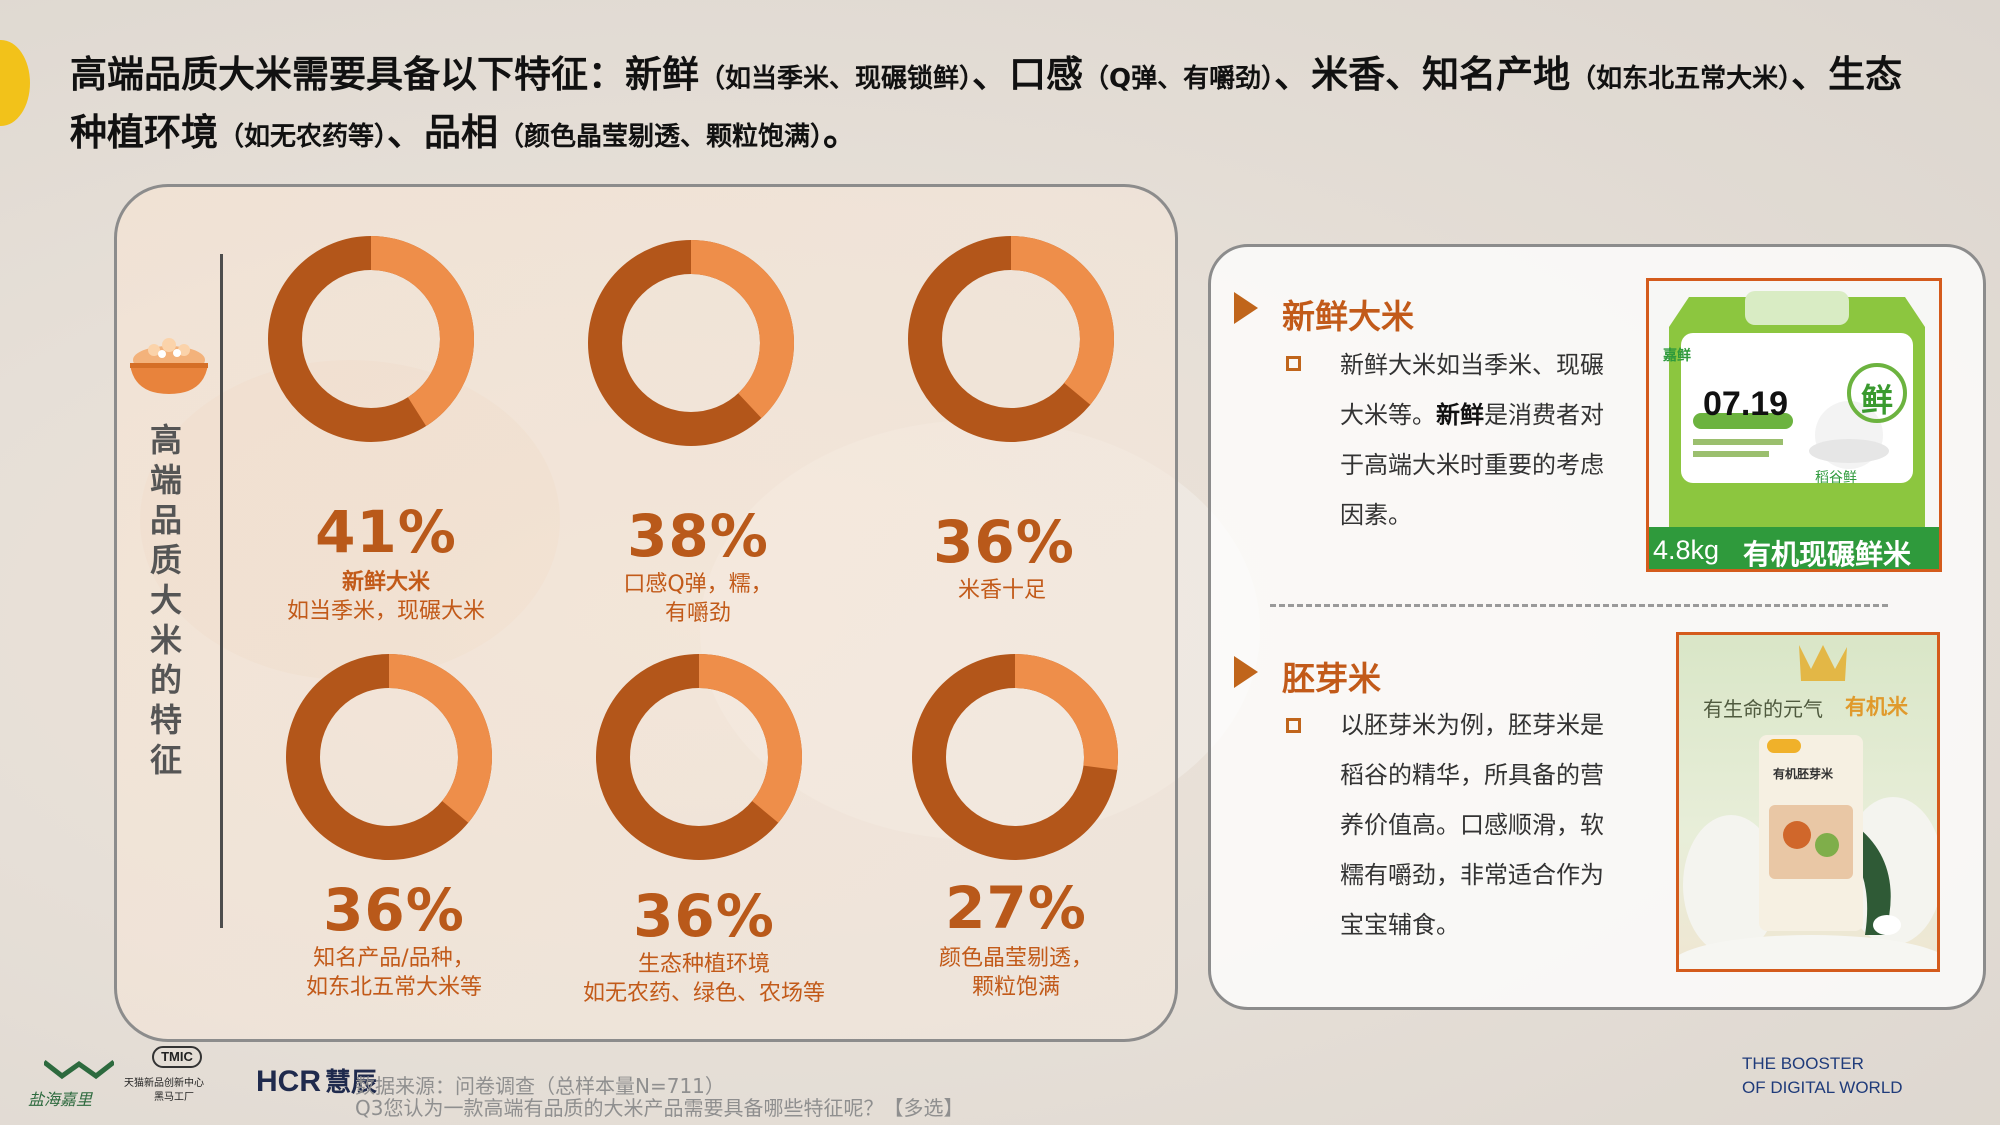 The height and width of the screenshot is (1125, 2000). What do you see at coordinates (1472, 440) in the screenshot?
I see `section-body-fresh: 新鲜大米如当季米、现碾 大米等。新鲜是消费者对 于高端大米时重要的考虑 因素。` at bounding box center [1472, 440].